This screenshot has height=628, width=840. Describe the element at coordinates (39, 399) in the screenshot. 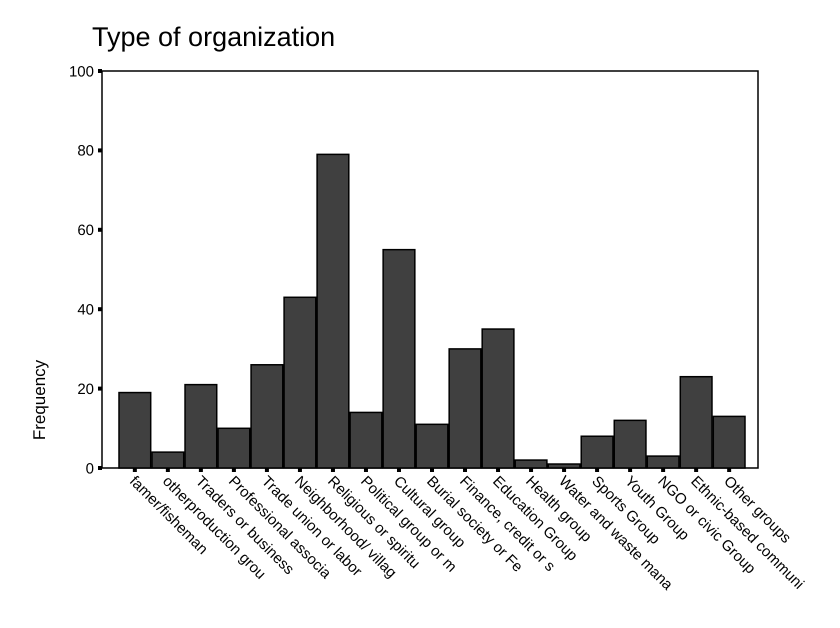

I see `y-axis-title: Frequency` at that location.